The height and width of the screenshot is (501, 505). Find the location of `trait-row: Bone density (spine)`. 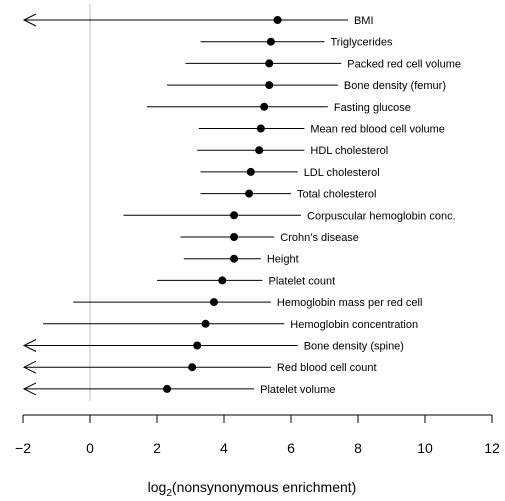

trait-row: Bone density (spine) is located at coordinates (213, 346).